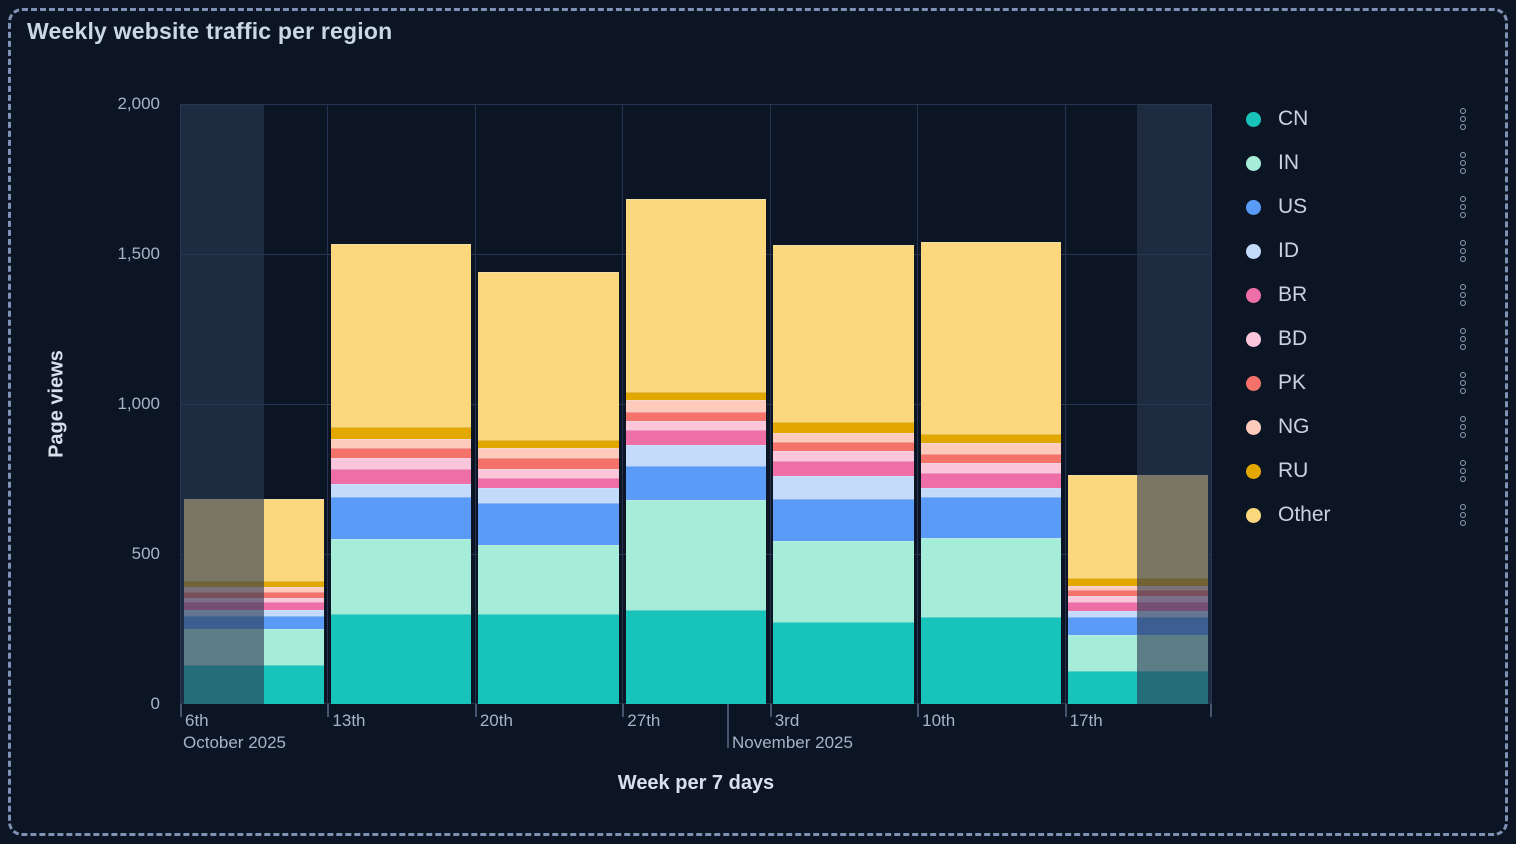 The image size is (1516, 844). What do you see at coordinates (696, 437) in the screenshot?
I see `bar-27th-segment-BR` at bounding box center [696, 437].